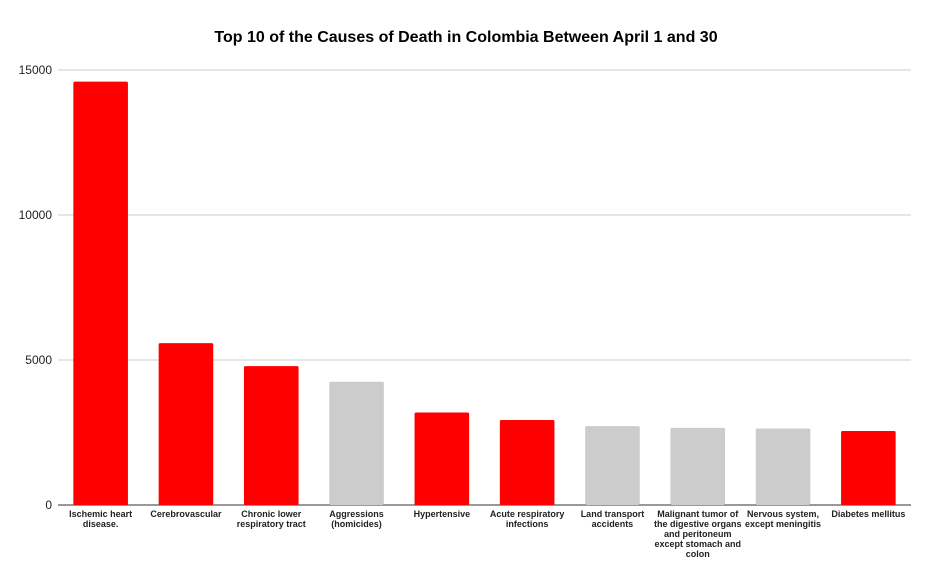  I want to click on y-tick-label: 0, so click(48, 505).